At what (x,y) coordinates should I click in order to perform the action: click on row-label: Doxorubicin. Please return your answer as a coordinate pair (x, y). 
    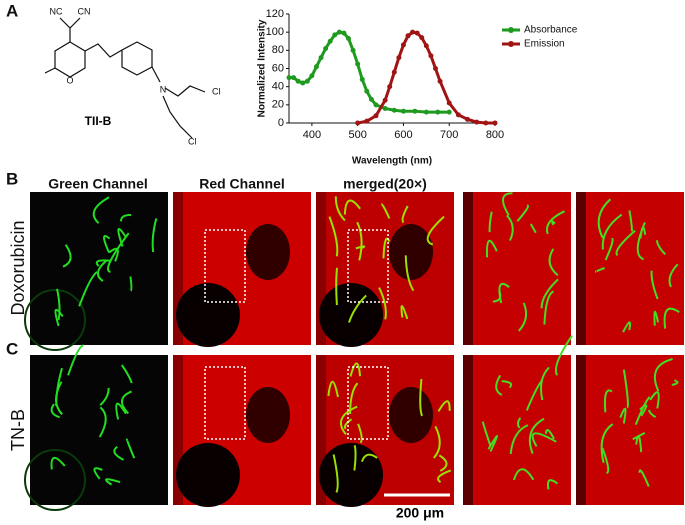
    Looking at the image, I should click on (18, 267).